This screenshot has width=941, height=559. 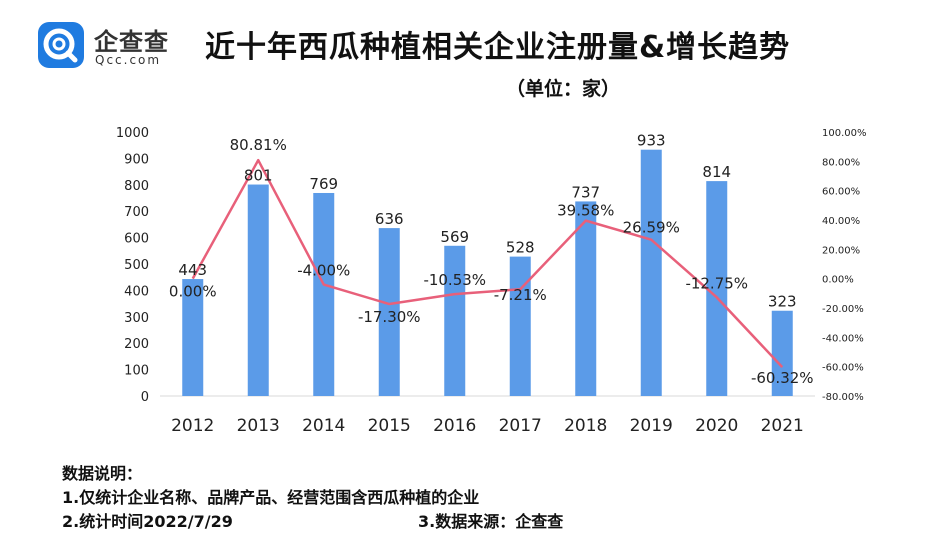 I want to click on y-left-tick-label: 400, so click(x=136, y=291).